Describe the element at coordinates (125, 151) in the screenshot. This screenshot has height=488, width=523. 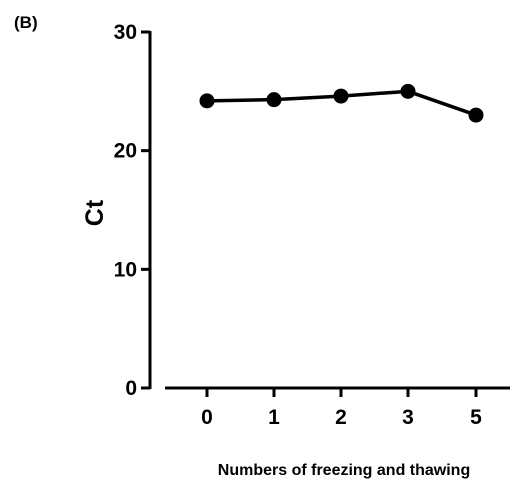
I see `y-tick-label: 20` at that location.